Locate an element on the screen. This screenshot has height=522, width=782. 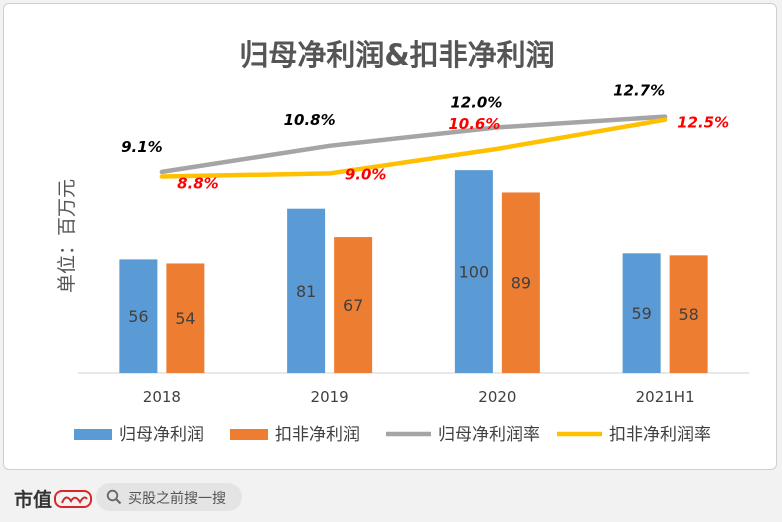
legend-label: 归母净利润率 is located at coordinates (489, 435).